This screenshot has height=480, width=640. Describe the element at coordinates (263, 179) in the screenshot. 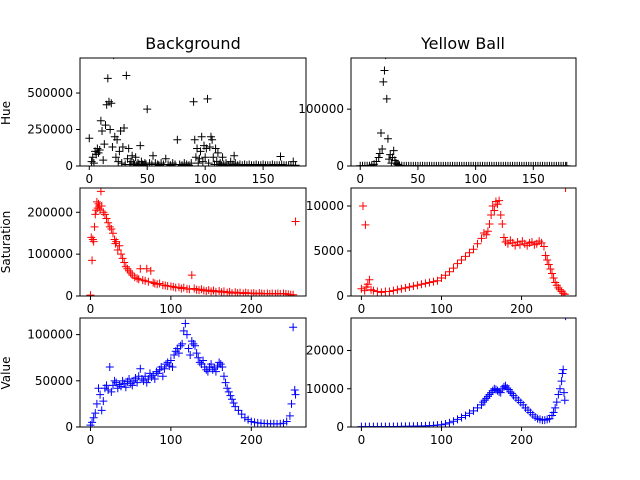

I see `x-tick-label: 150` at that location.